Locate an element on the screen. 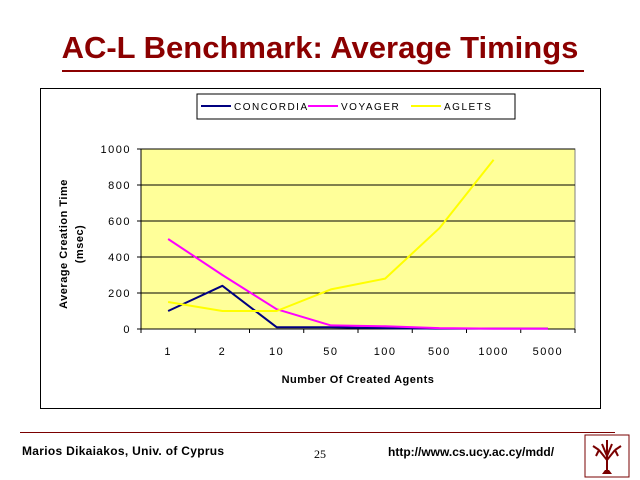 The width and height of the screenshot is (640, 480). x-tick-label: 2 is located at coordinates (223, 352).